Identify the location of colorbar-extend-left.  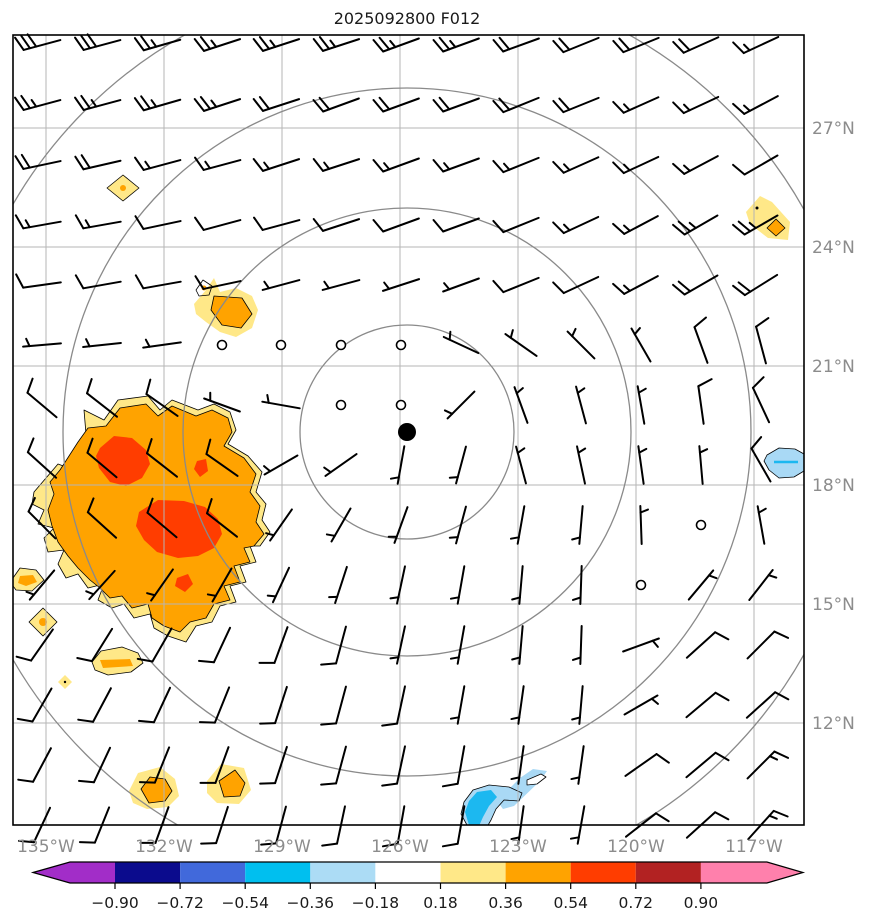
(74, 872).